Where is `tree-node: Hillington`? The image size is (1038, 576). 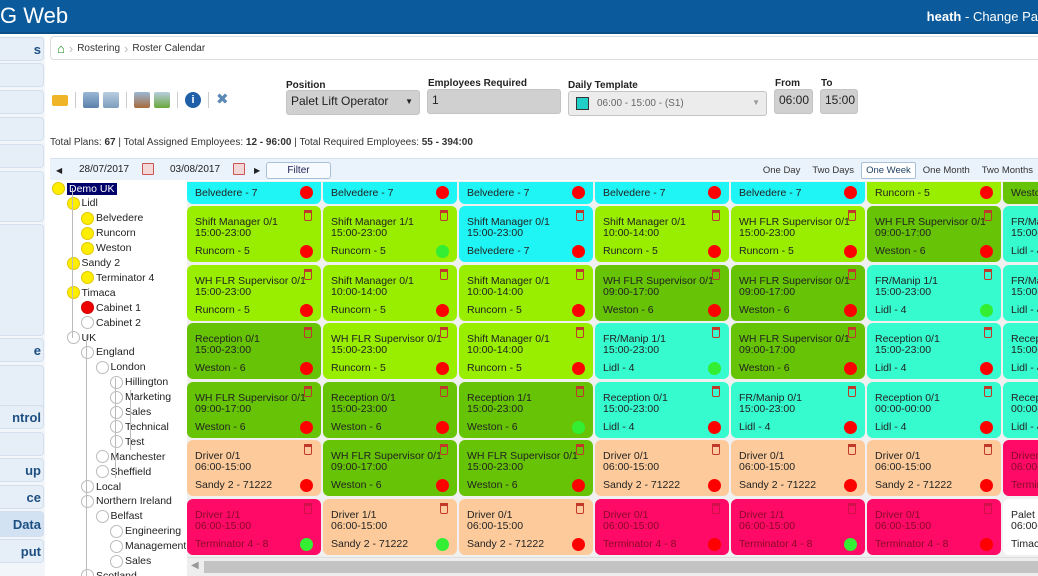
tree-node: Hillington is located at coordinates (139, 382).